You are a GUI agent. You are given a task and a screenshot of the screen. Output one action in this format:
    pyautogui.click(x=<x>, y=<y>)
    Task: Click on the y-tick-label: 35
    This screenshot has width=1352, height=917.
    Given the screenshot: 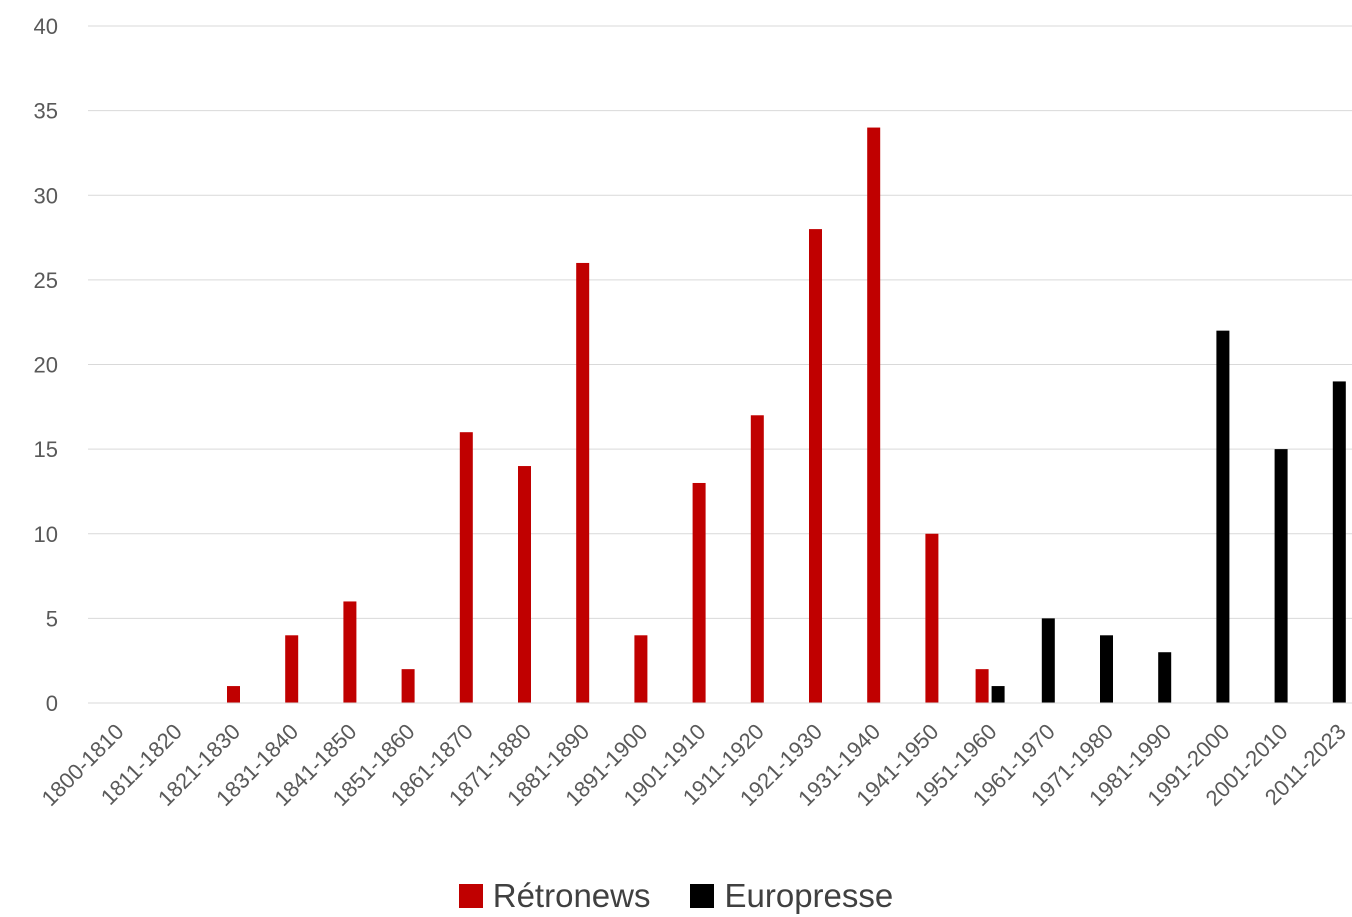 What is the action you would take?
    pyautogui.click(x=46, y=111)
    